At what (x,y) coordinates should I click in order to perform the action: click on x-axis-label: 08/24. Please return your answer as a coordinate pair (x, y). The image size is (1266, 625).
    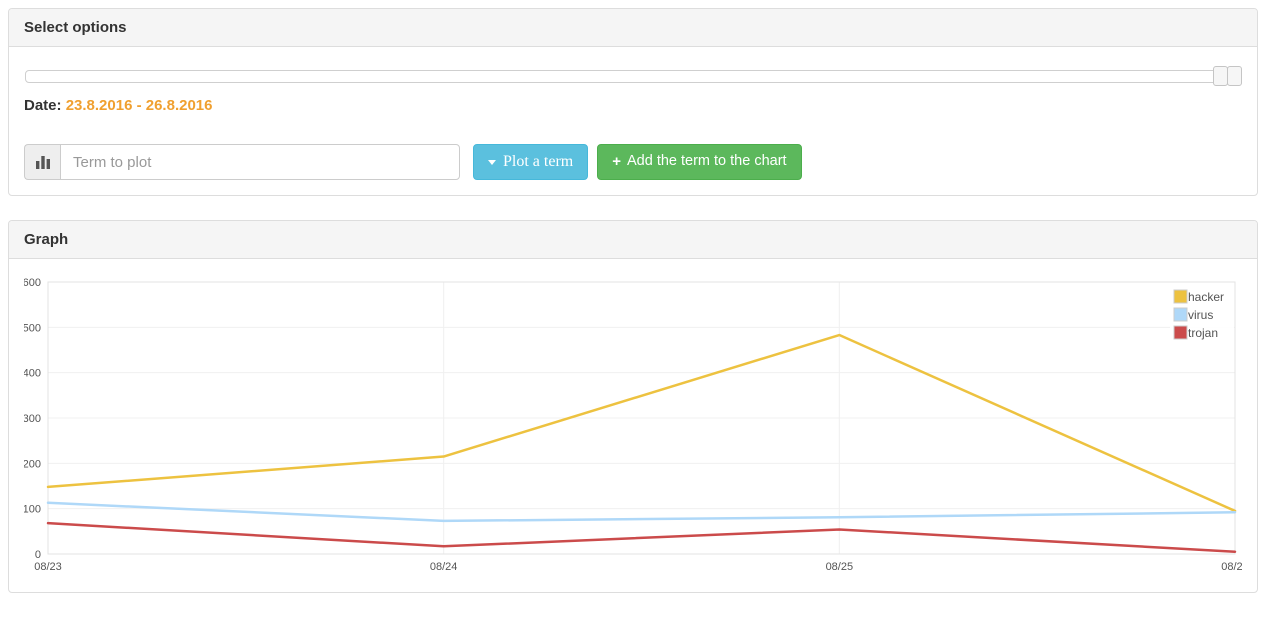
    Looking at the image, I should click on (444, 567).